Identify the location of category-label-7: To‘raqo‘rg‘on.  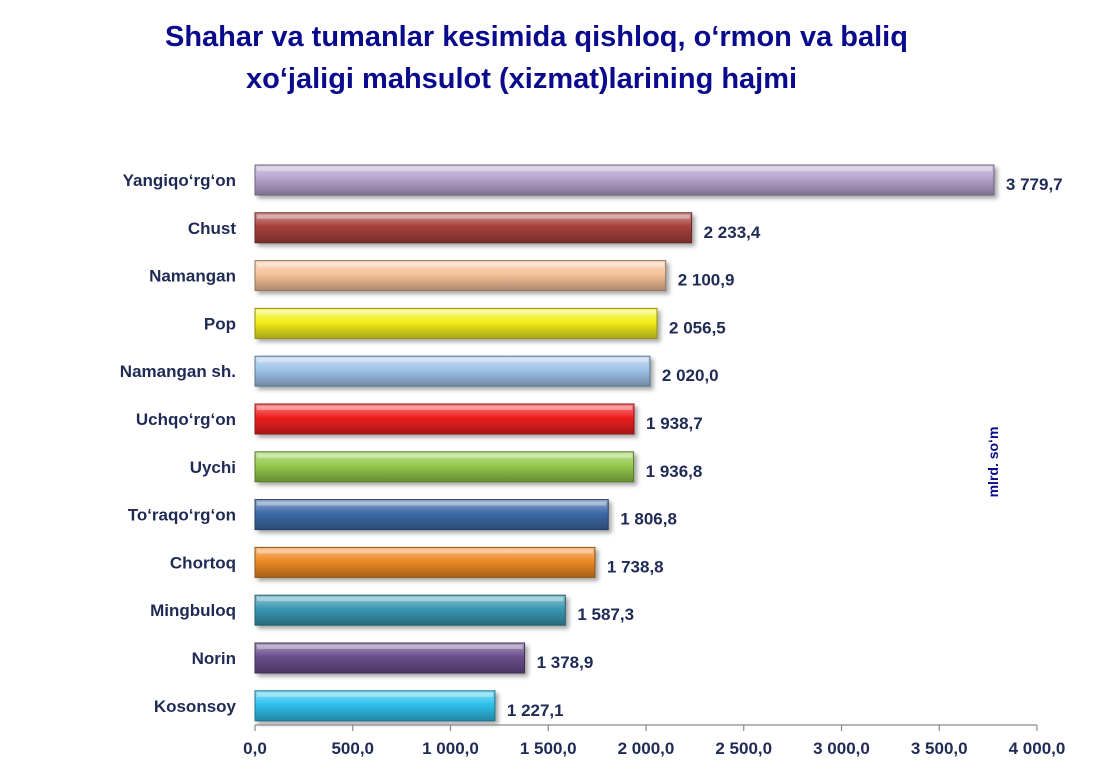
(182, 515).